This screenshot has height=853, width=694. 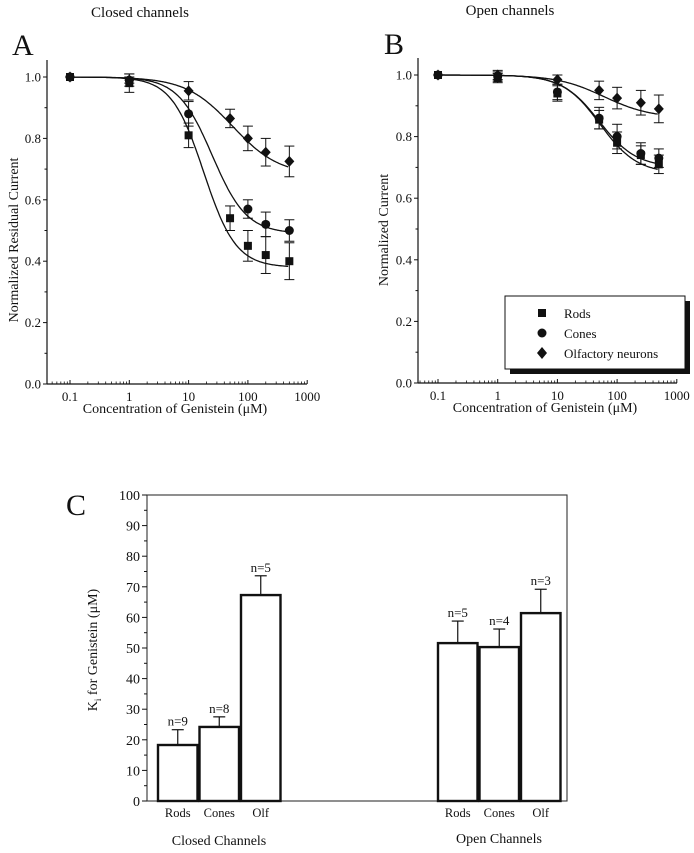 What do you see at coordinates (133, 649) in the screenshot?
I see `y-tick-label: 50` at bounding box center [133, 649].